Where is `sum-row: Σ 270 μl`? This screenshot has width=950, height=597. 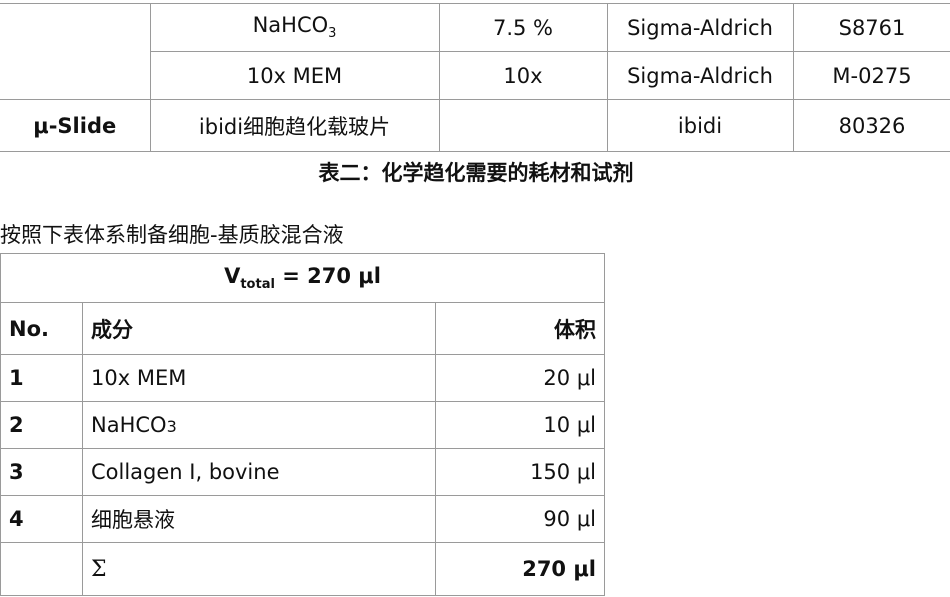
sum-row: Σ 270 μl is located at coordinates (303, 569).